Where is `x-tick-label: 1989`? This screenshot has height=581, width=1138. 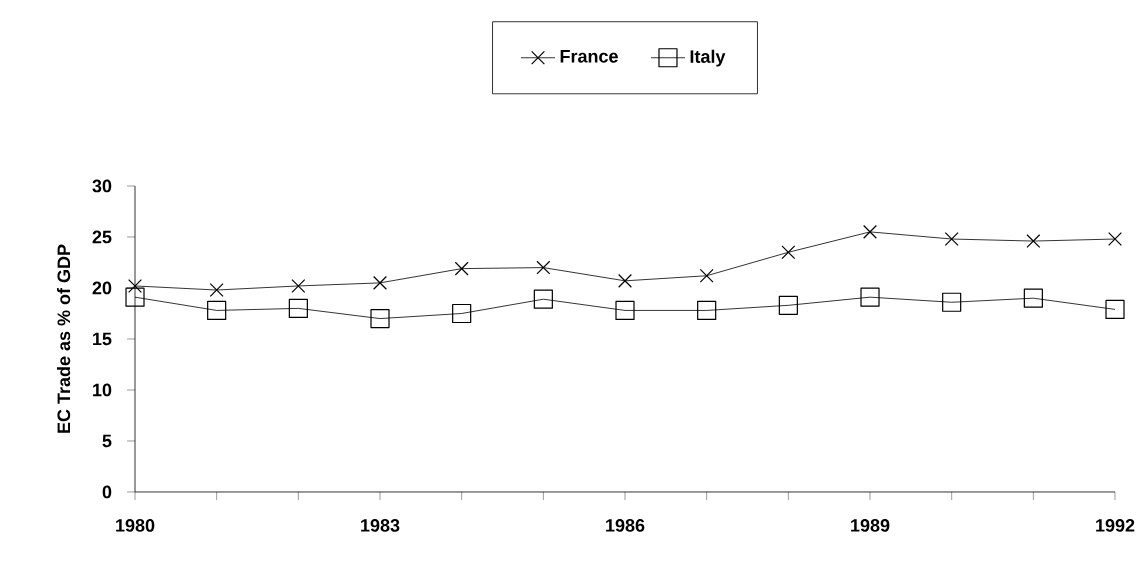 x-tick-label: 1989 is located at coordinates (870, 525).